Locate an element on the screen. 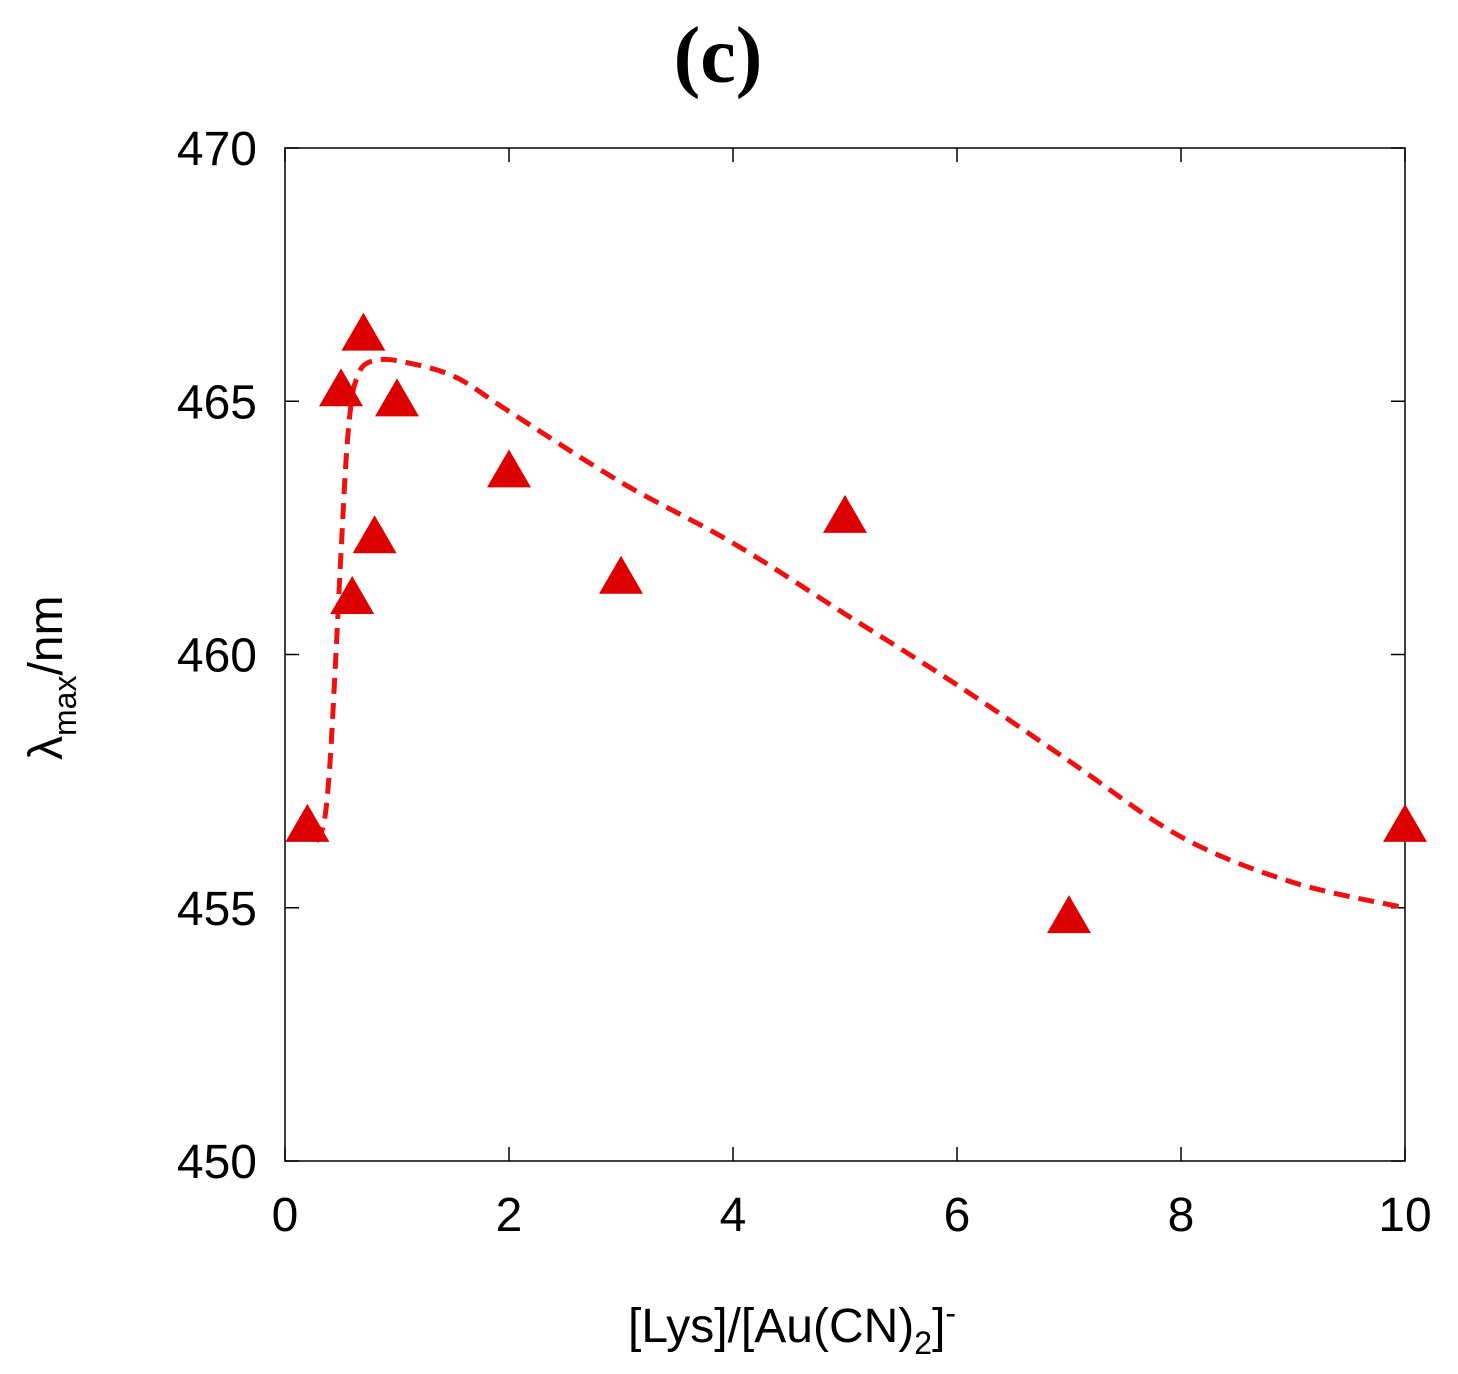 This screenshot has height=1374, width=1458. y-axis-label: λmax/nm is located at coordinates (51, 678).